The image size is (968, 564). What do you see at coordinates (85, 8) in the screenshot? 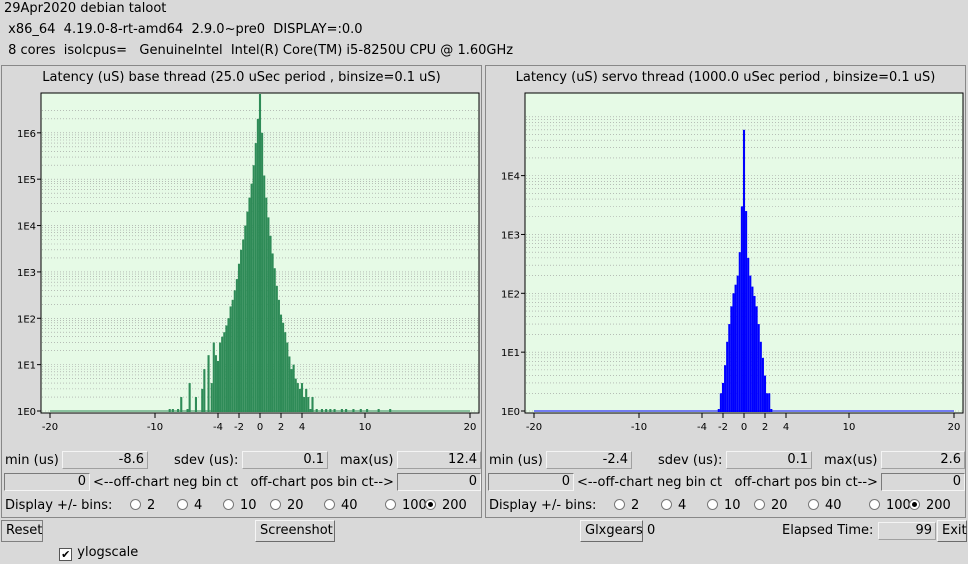
I see `header-line-host: 29Apr2020 debian taloot` at bounding box center [85, 8].